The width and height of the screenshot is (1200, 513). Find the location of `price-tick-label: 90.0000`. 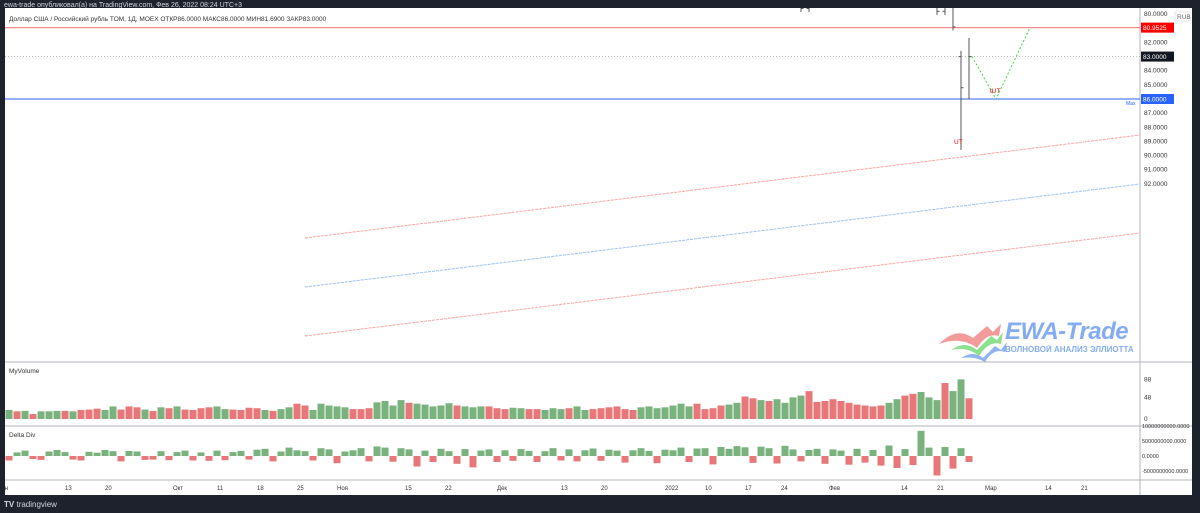

price-tick-label: 90.0000 is located at coordinates (1156, 156).